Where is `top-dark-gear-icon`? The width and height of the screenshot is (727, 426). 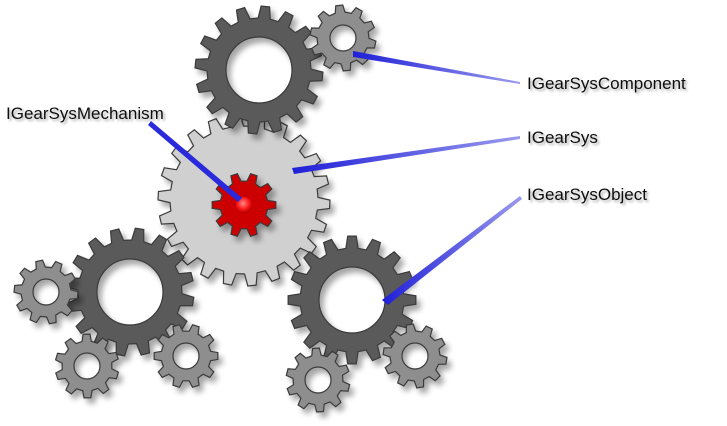 top-dark-gear-icon is located at coordinates (259, 70).